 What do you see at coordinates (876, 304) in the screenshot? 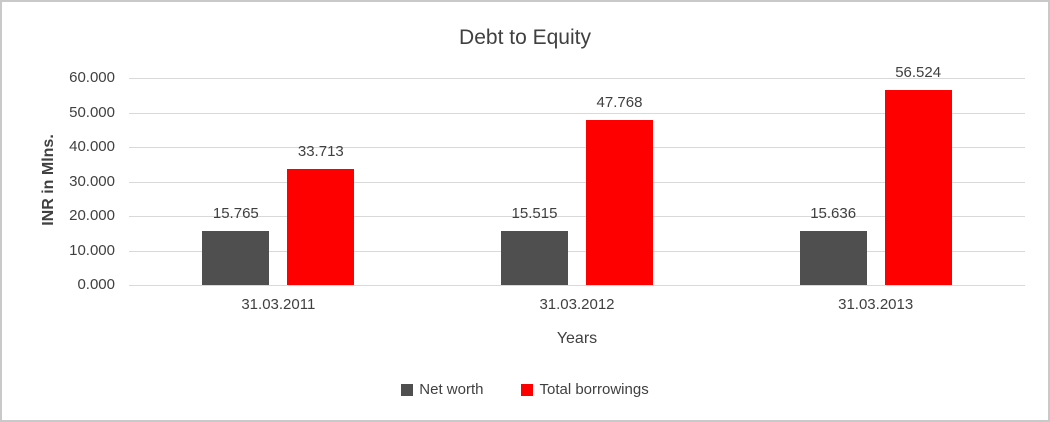
I see `x-category-label: 31.03.2013` at bounding box center [876, 304].